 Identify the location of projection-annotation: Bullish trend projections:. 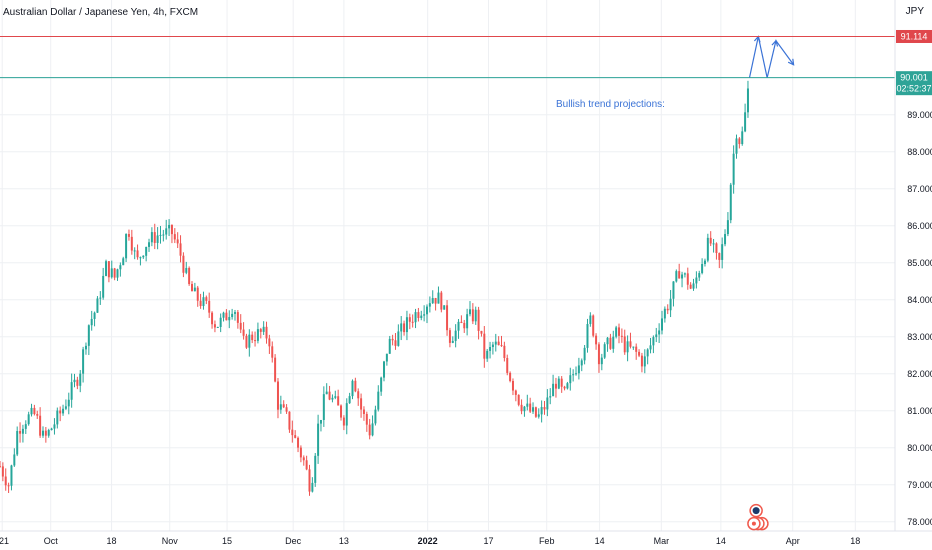
(610, 104).